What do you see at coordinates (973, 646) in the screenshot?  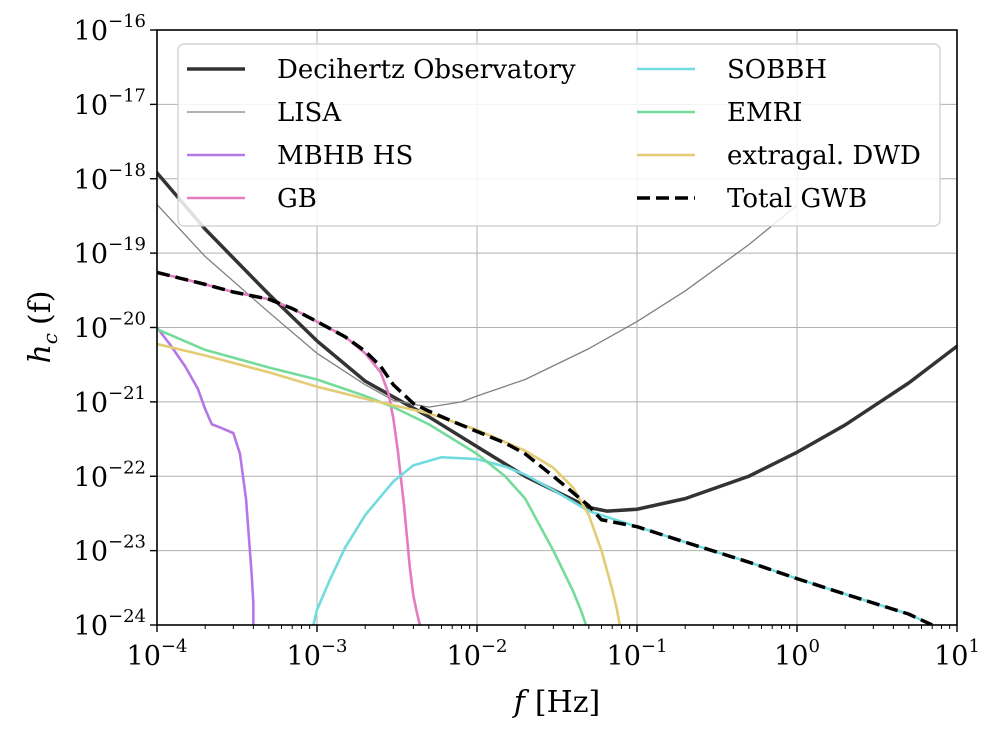 I see `x-tick-exp: 1` at bounding box center [973, 646].